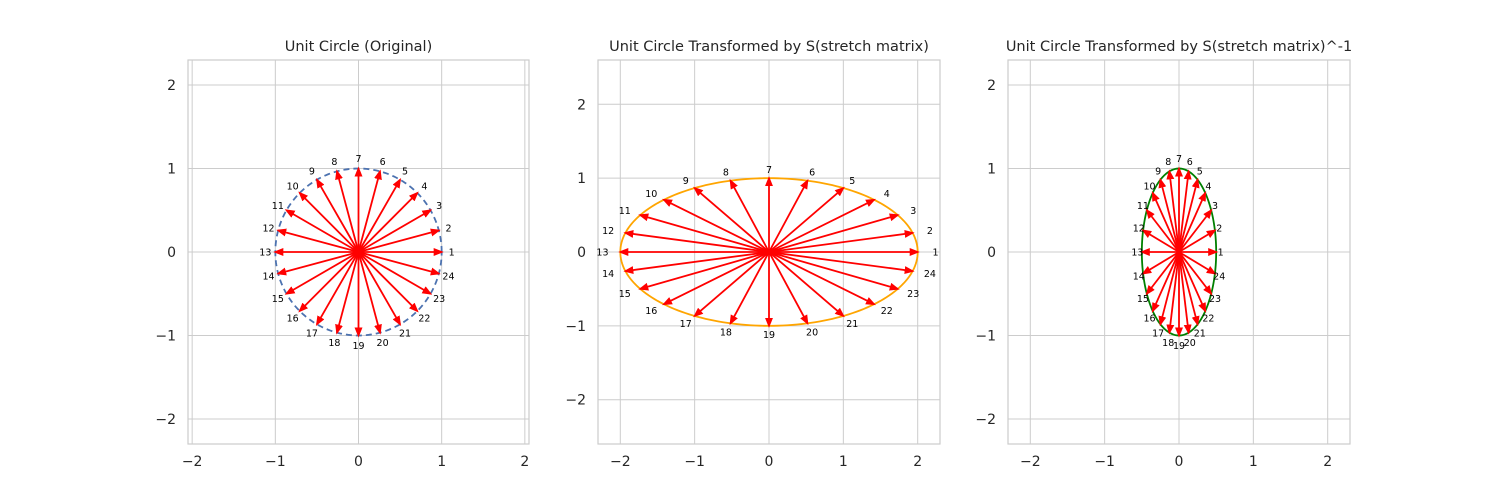  What do you see at coordinates (171, 86) in the screenshot?
I see `y-tick-label: 2` at bounding box center [171, 86].